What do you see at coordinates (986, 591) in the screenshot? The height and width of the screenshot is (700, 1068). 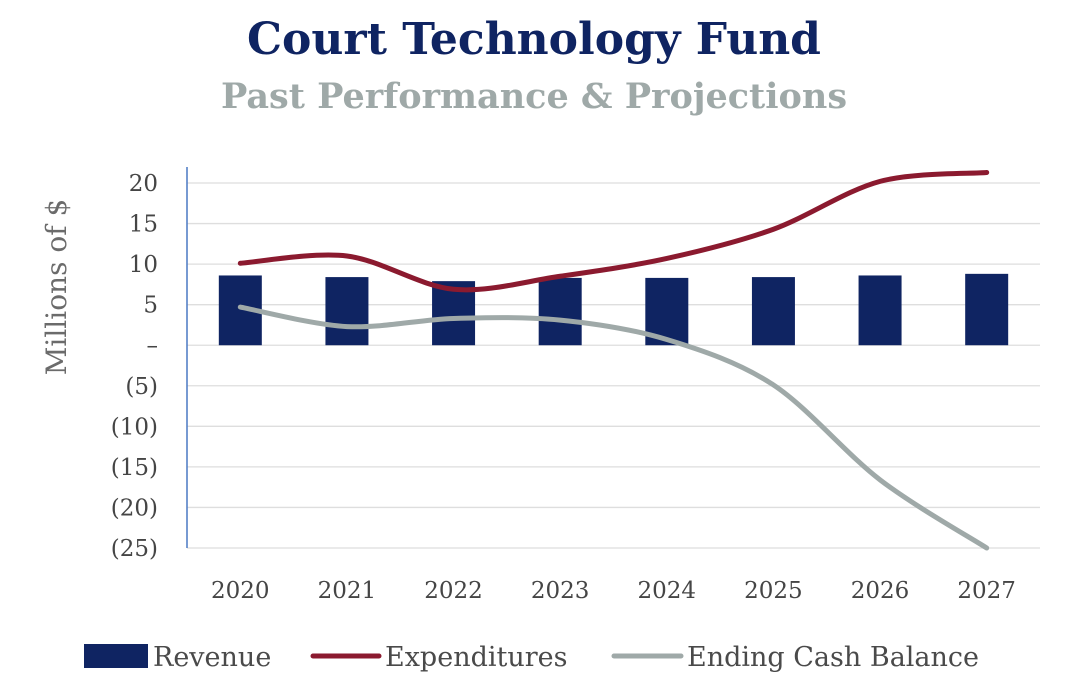 I see `x-tick-label: 2027` at bounding box center [986, 591].